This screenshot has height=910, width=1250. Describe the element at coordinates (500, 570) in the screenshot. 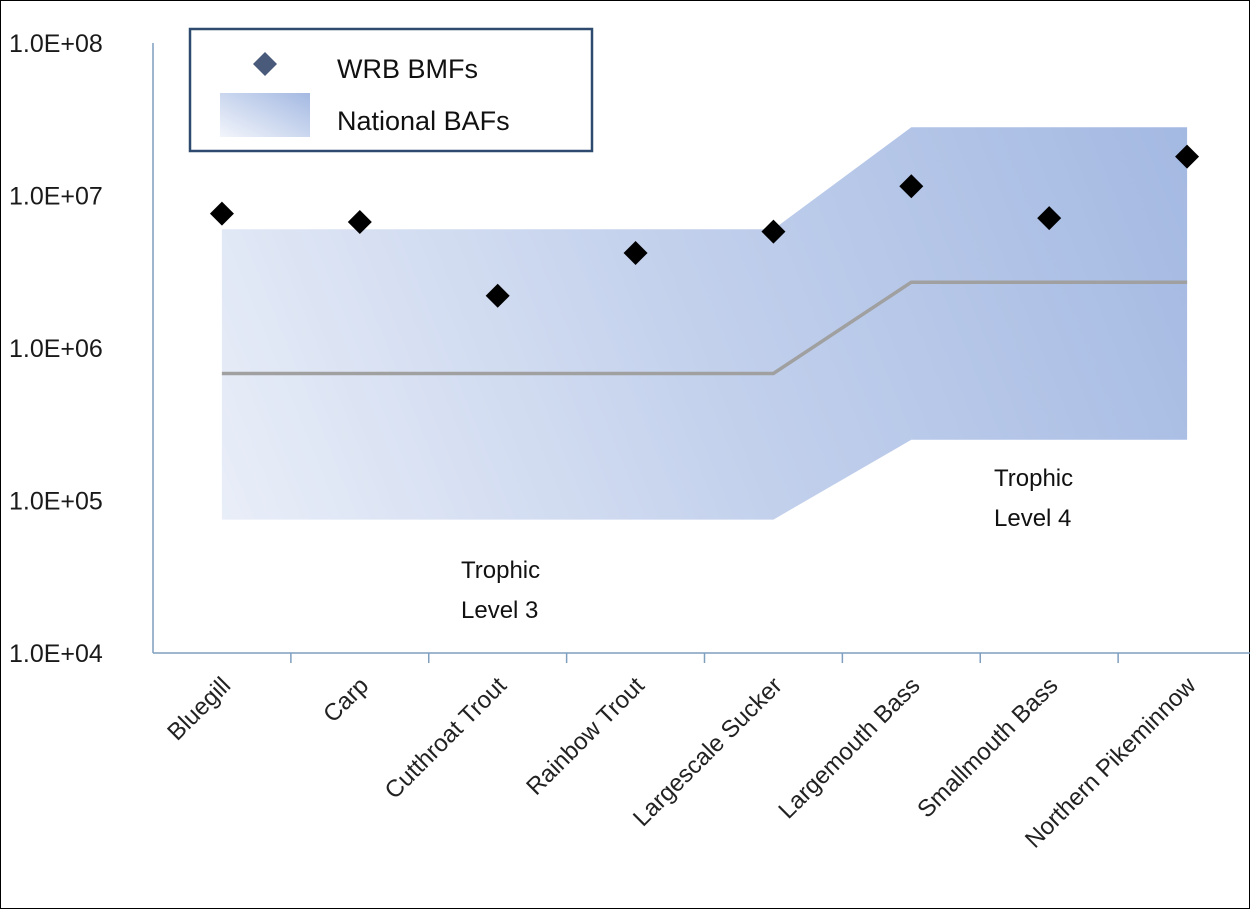

I see `annotation-trophic-level-3-line1: Trophic` at that location.